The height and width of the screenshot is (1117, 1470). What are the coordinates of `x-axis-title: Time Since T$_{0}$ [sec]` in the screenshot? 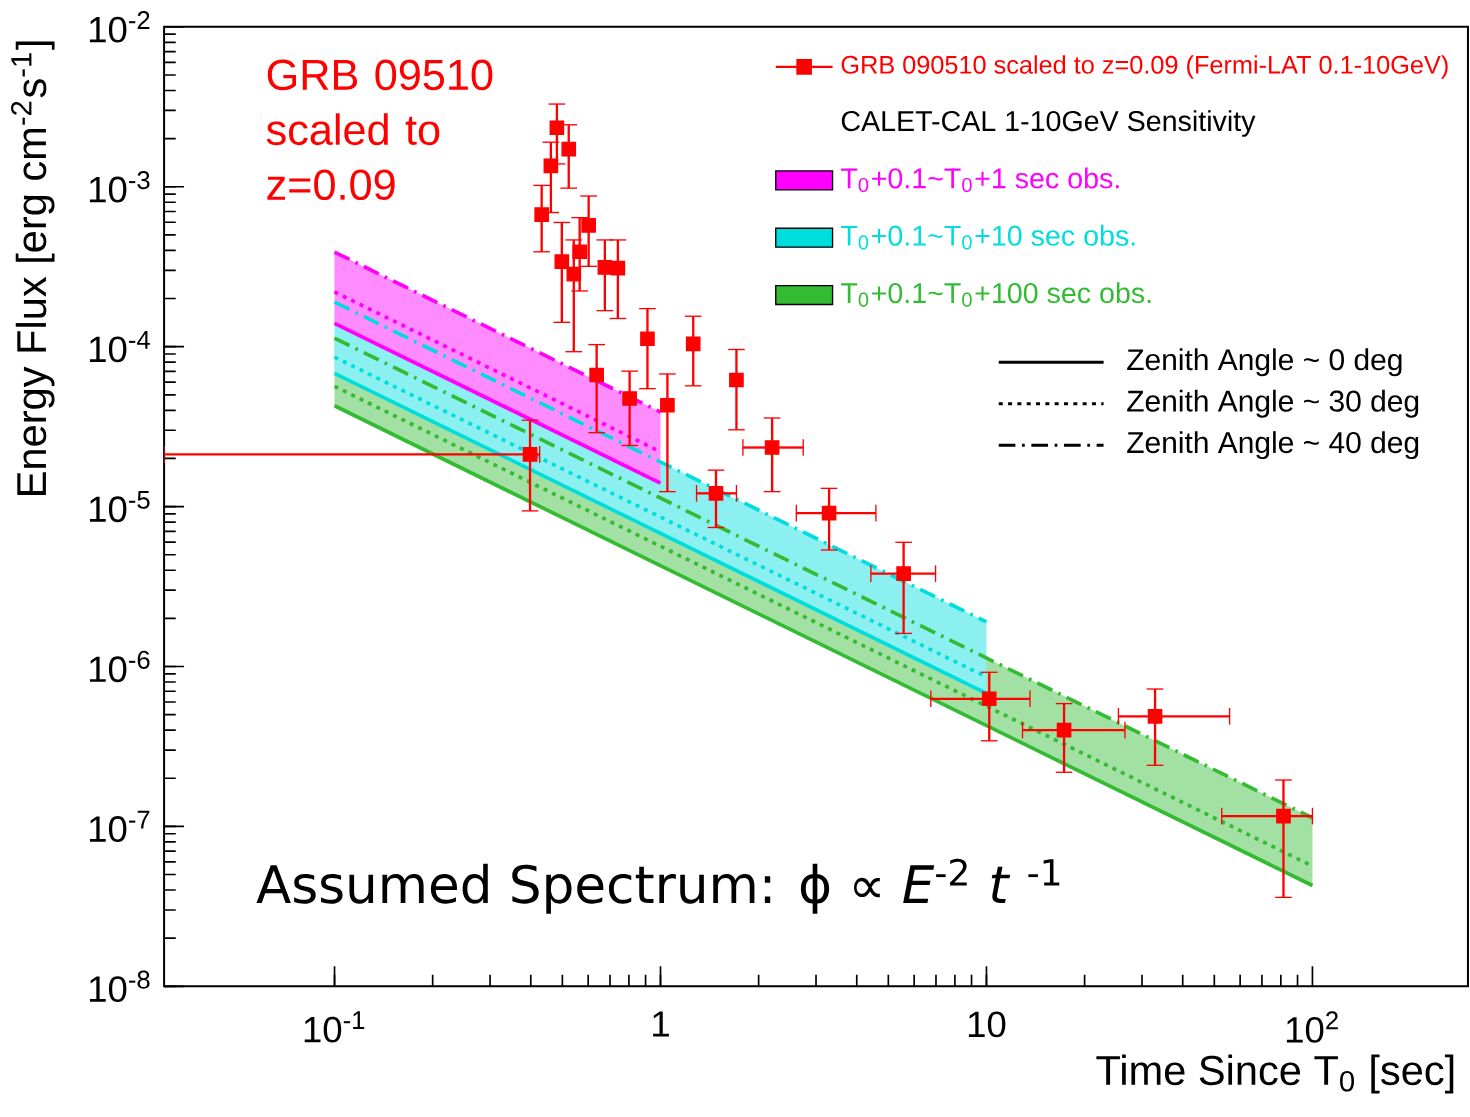 It's located at (1275, 1074).